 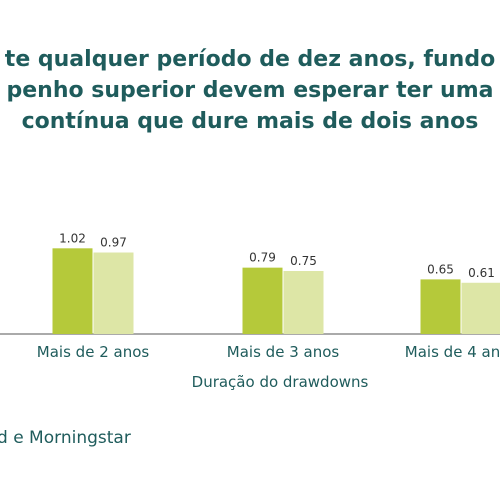 What do you see at coordinates (65, 438) in the screenshot?
I see `source-note: d e Morningstar` at bounding box center [65, 438].